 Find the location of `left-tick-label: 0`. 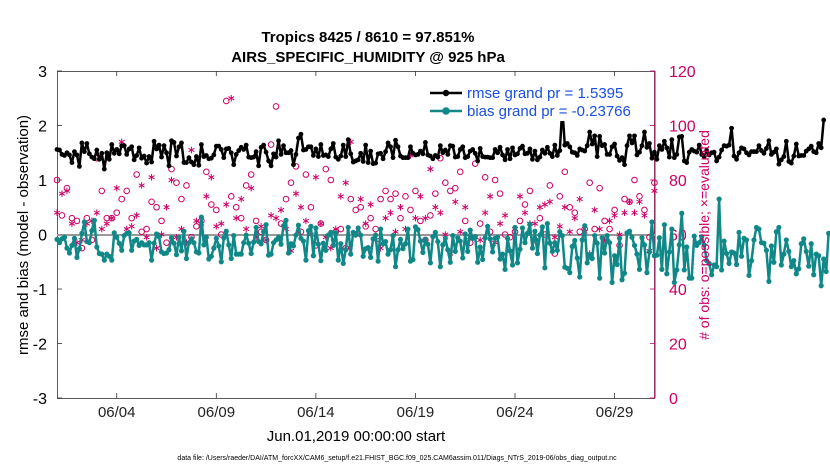

left-tick-label: 0 is located at coordinates (42, 236).